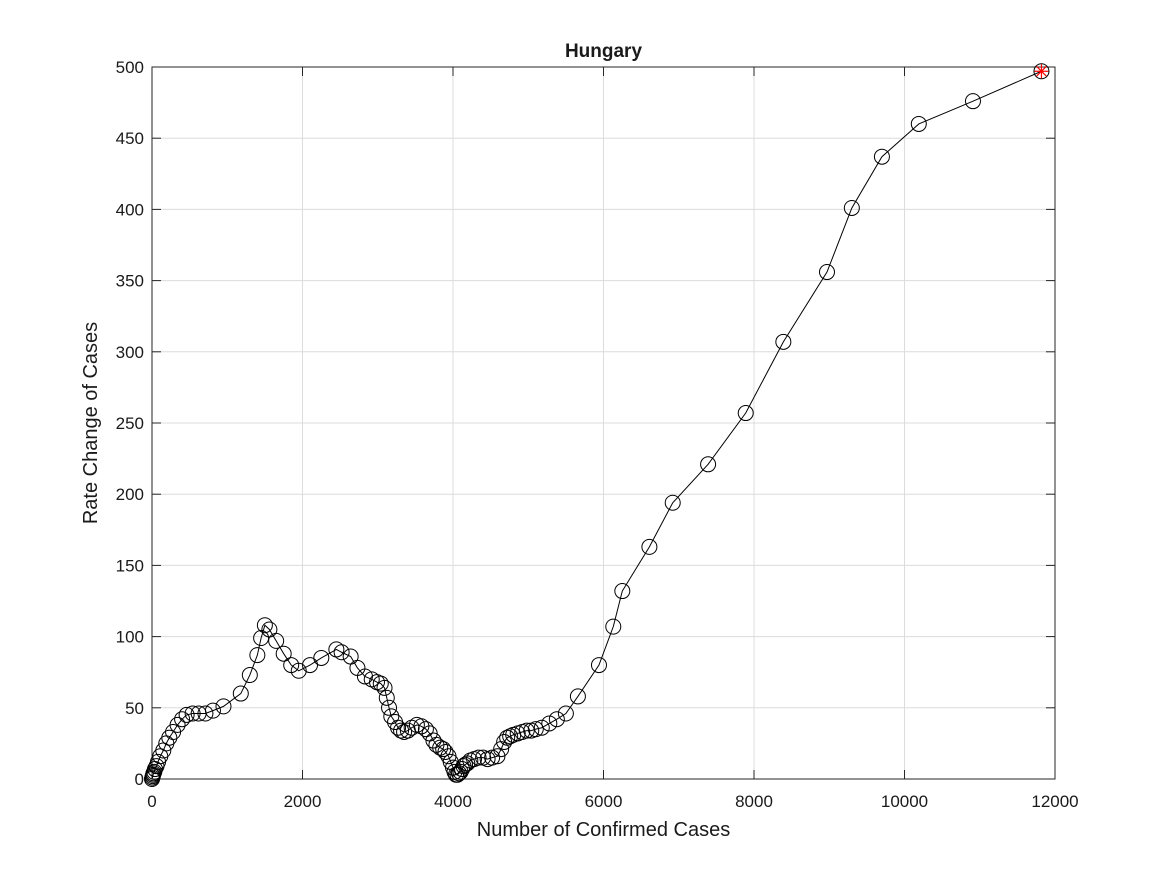 The width and height of the screenshot is (1167, 880). I want to click on last-point-asterisk, so click(1041, 71).